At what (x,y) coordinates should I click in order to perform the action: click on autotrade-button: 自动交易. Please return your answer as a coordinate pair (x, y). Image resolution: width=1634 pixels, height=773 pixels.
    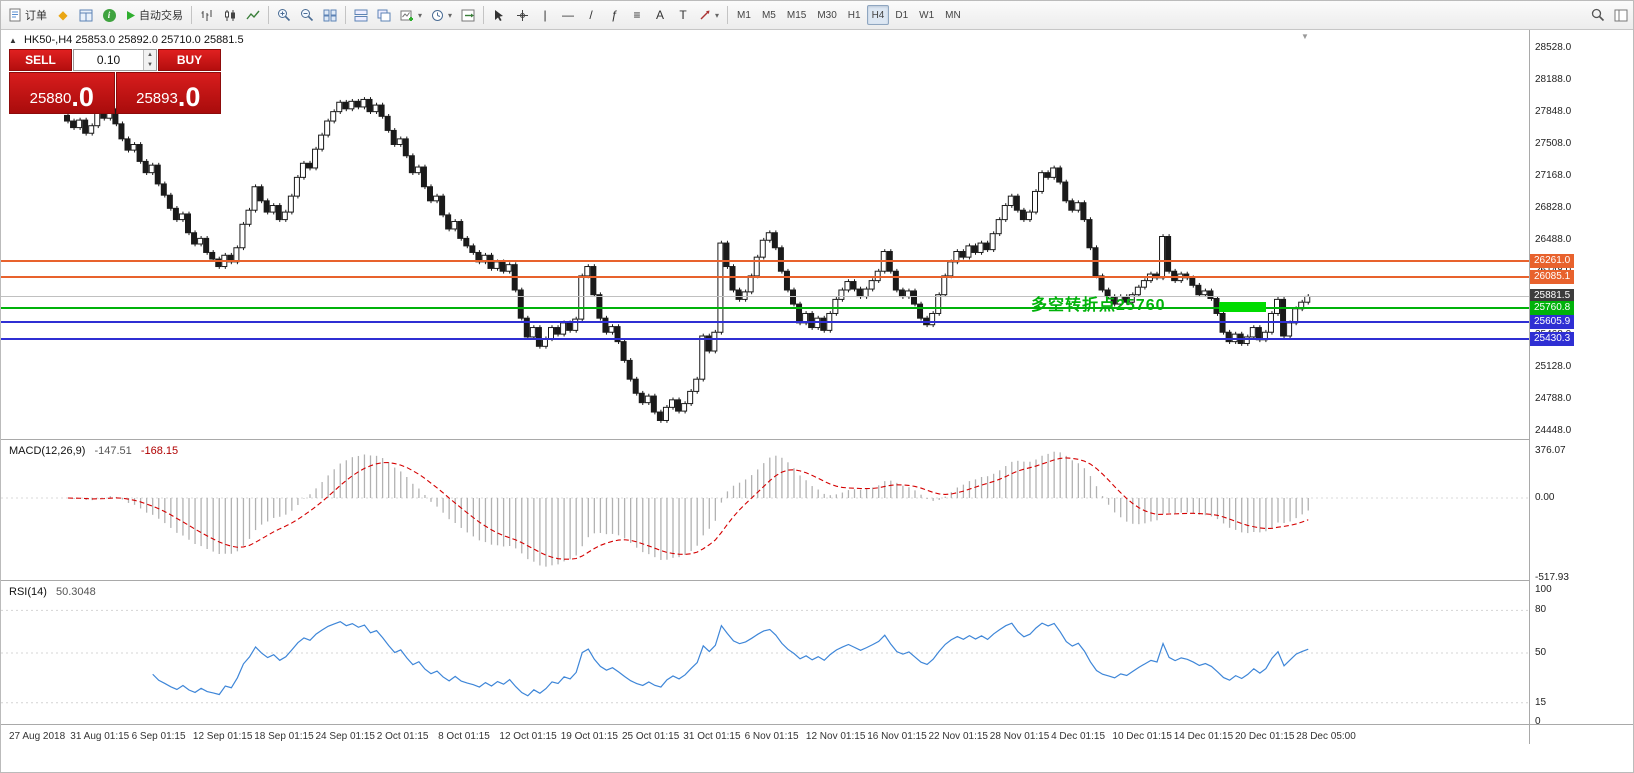
    Looking at the image, I should click on (154, 15).